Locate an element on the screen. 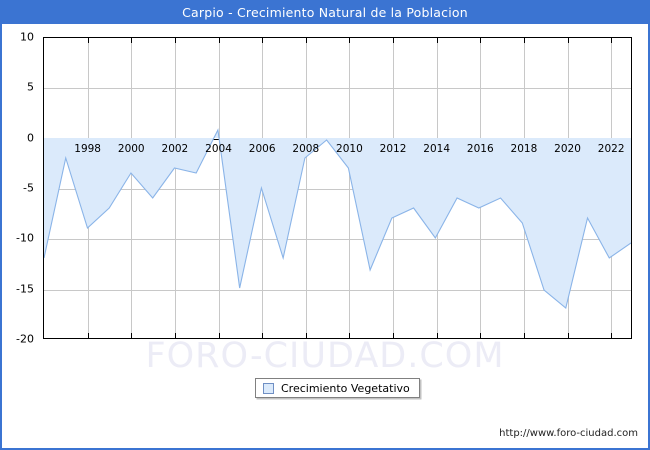  x-axis-tick-label: 2018 is located at coordinates (524, 148).